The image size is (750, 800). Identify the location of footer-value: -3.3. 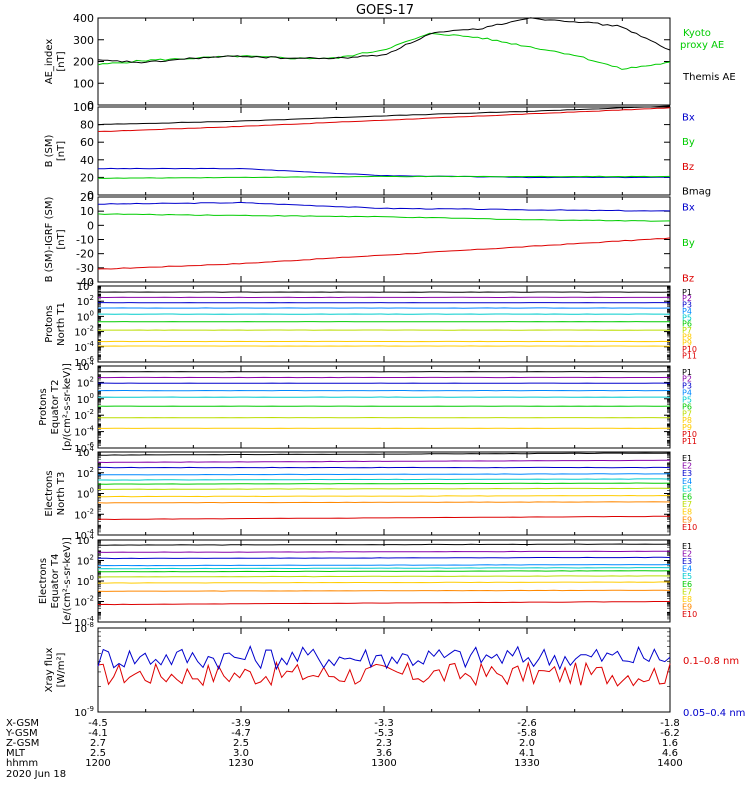
(384, 723).